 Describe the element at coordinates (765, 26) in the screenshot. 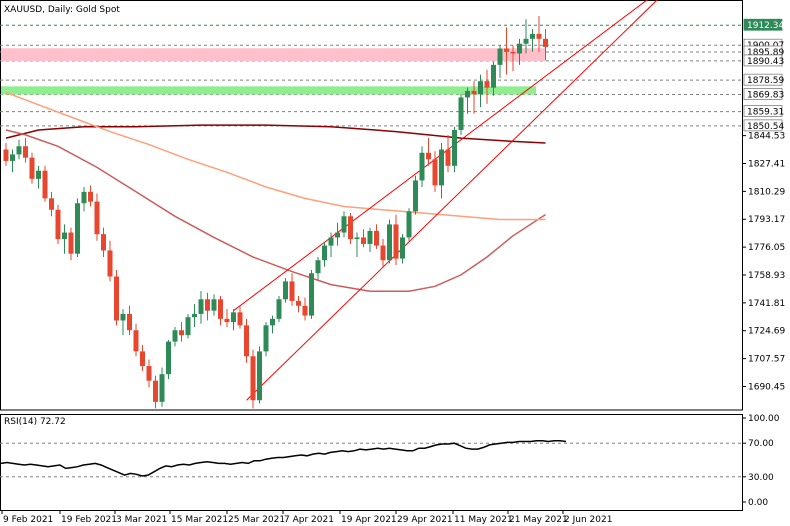

I see `level-label-text: 1912.34` at that location.